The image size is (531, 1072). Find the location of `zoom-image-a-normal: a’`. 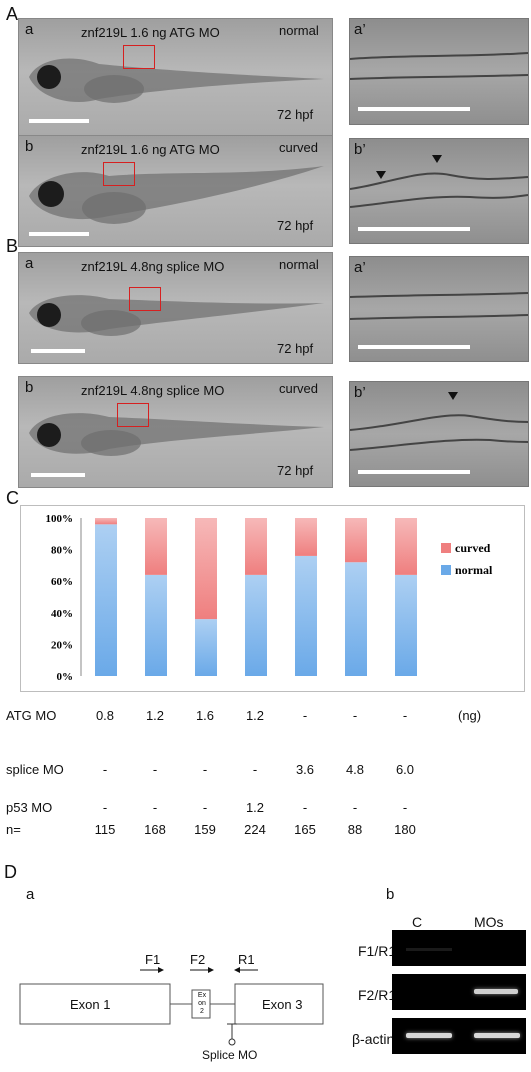

zoom-image-a-normal: a’ is located at coordinates (439, 71).